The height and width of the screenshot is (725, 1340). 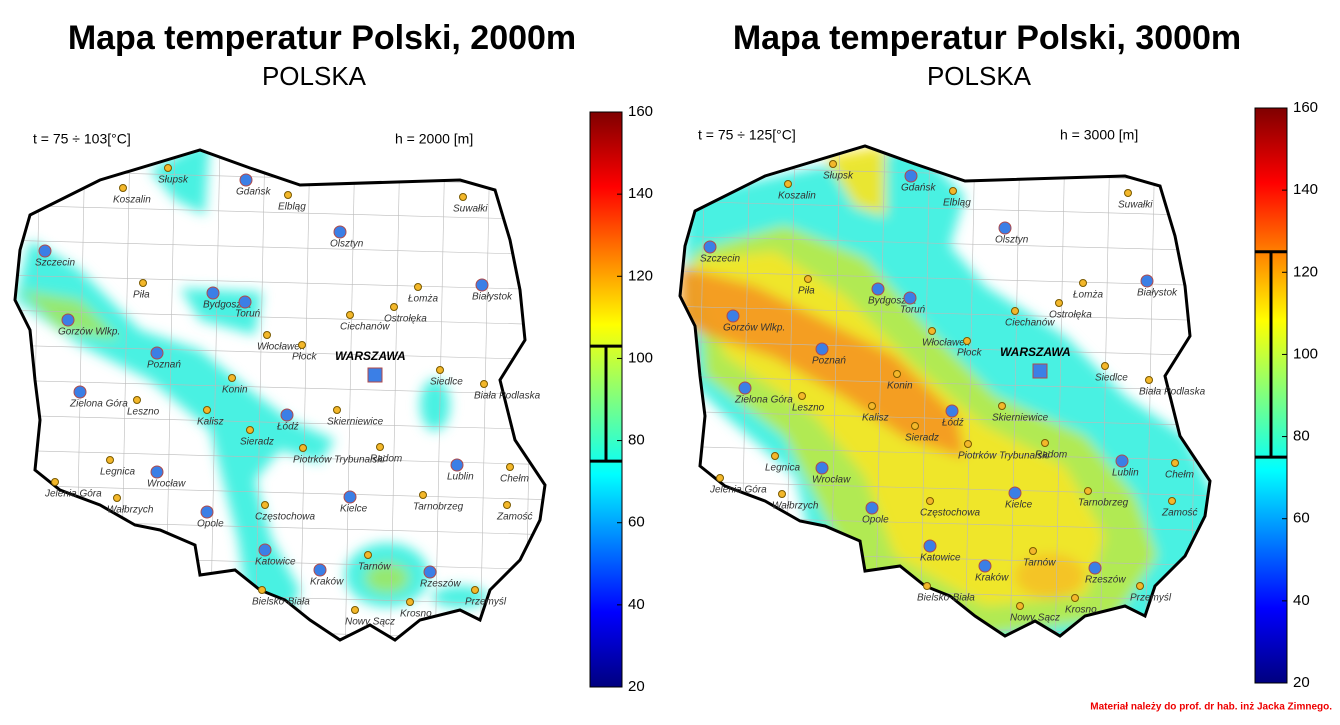 I want to click on colorbar-tick-label: 20, so click(x=1301, y=682).